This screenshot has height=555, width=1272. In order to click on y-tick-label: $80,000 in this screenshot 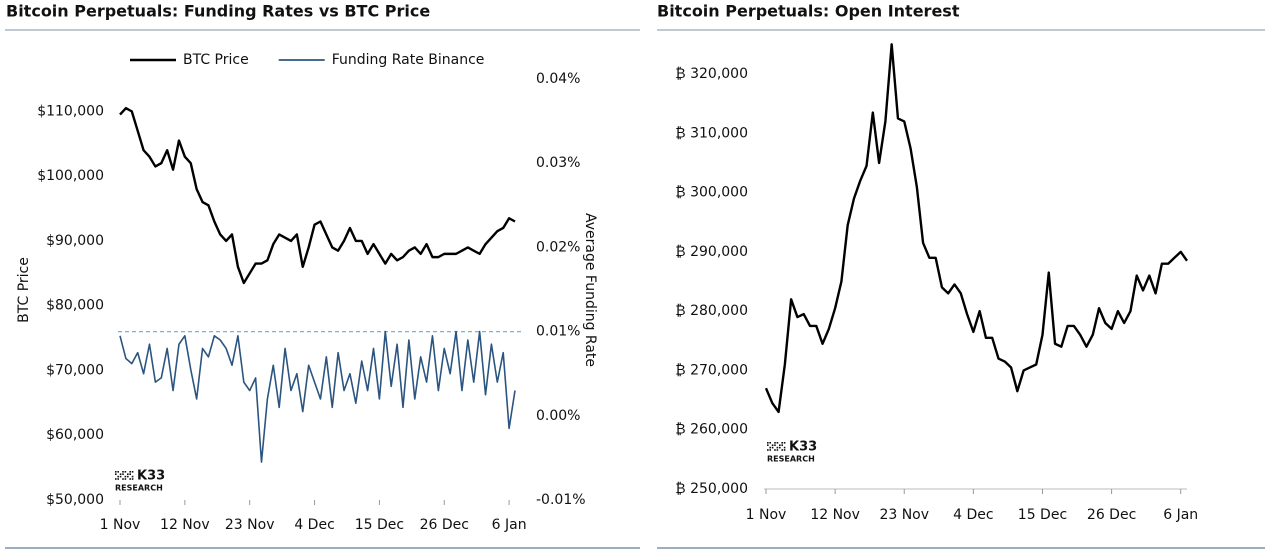, I will do `click(75, 306)`.